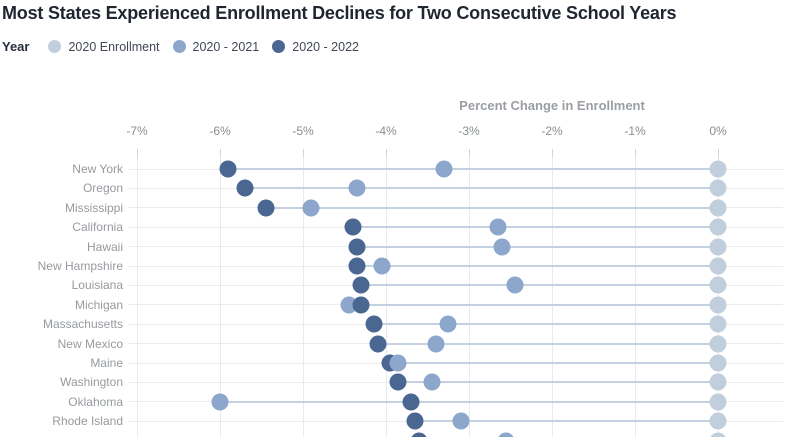 This screenshot has width=785, height=437. I want to click on dot-2020---2021-louisiana, so click(515, 285).